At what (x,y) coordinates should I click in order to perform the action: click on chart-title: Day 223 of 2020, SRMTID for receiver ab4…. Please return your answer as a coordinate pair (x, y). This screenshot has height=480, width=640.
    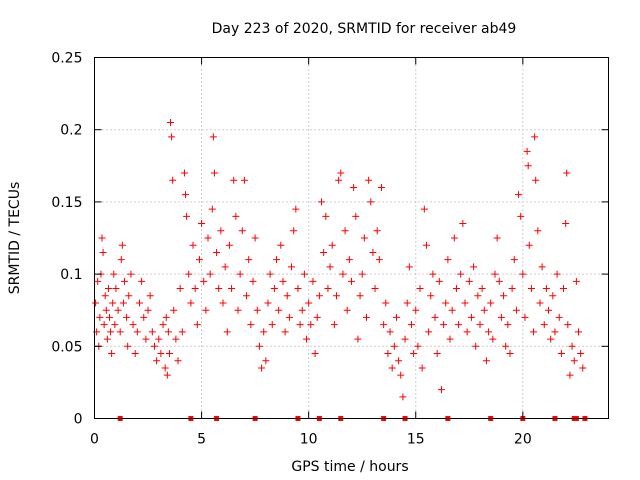
    Looking at the image, I should click on (364, 29).